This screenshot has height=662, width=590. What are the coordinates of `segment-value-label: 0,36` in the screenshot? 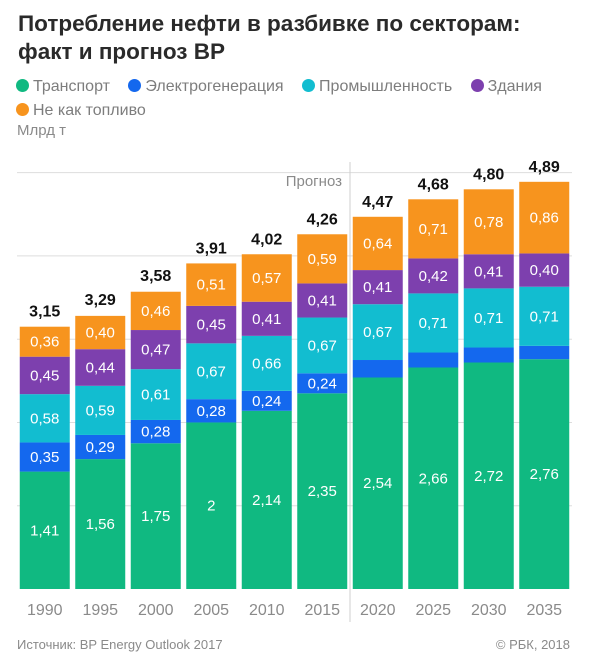 It's located at (44, 342).